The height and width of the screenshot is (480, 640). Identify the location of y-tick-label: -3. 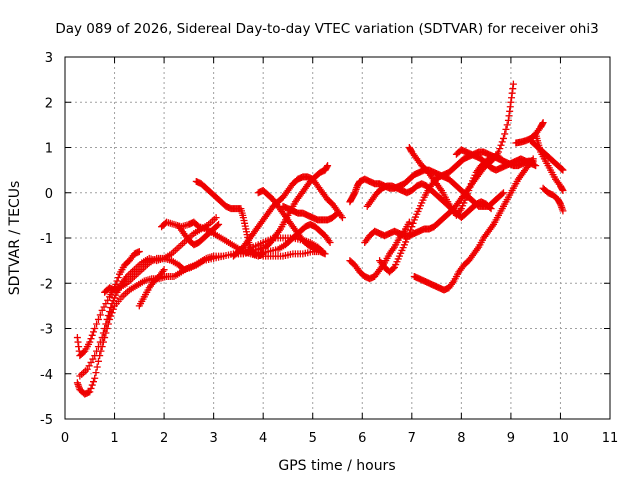
(46, 330).